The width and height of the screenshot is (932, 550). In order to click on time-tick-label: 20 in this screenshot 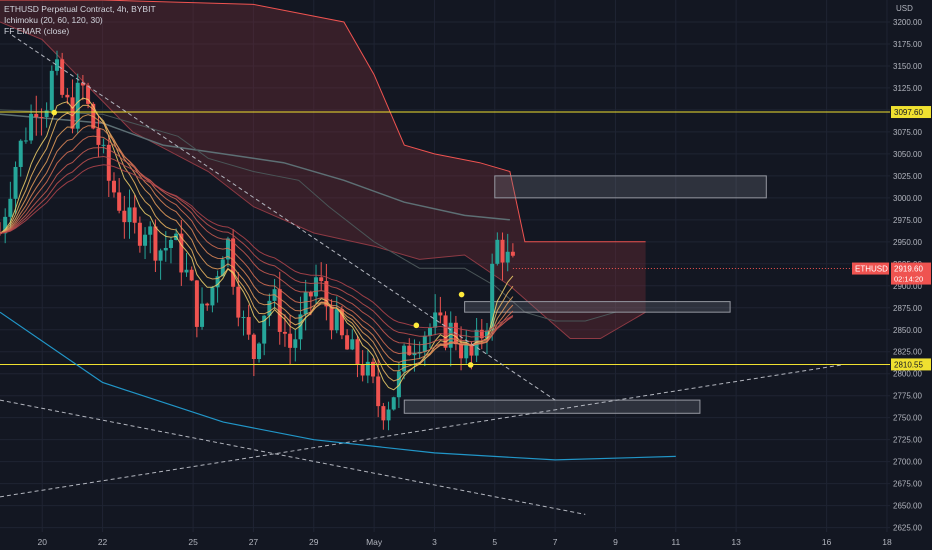, I will do `click(43, 542)`.